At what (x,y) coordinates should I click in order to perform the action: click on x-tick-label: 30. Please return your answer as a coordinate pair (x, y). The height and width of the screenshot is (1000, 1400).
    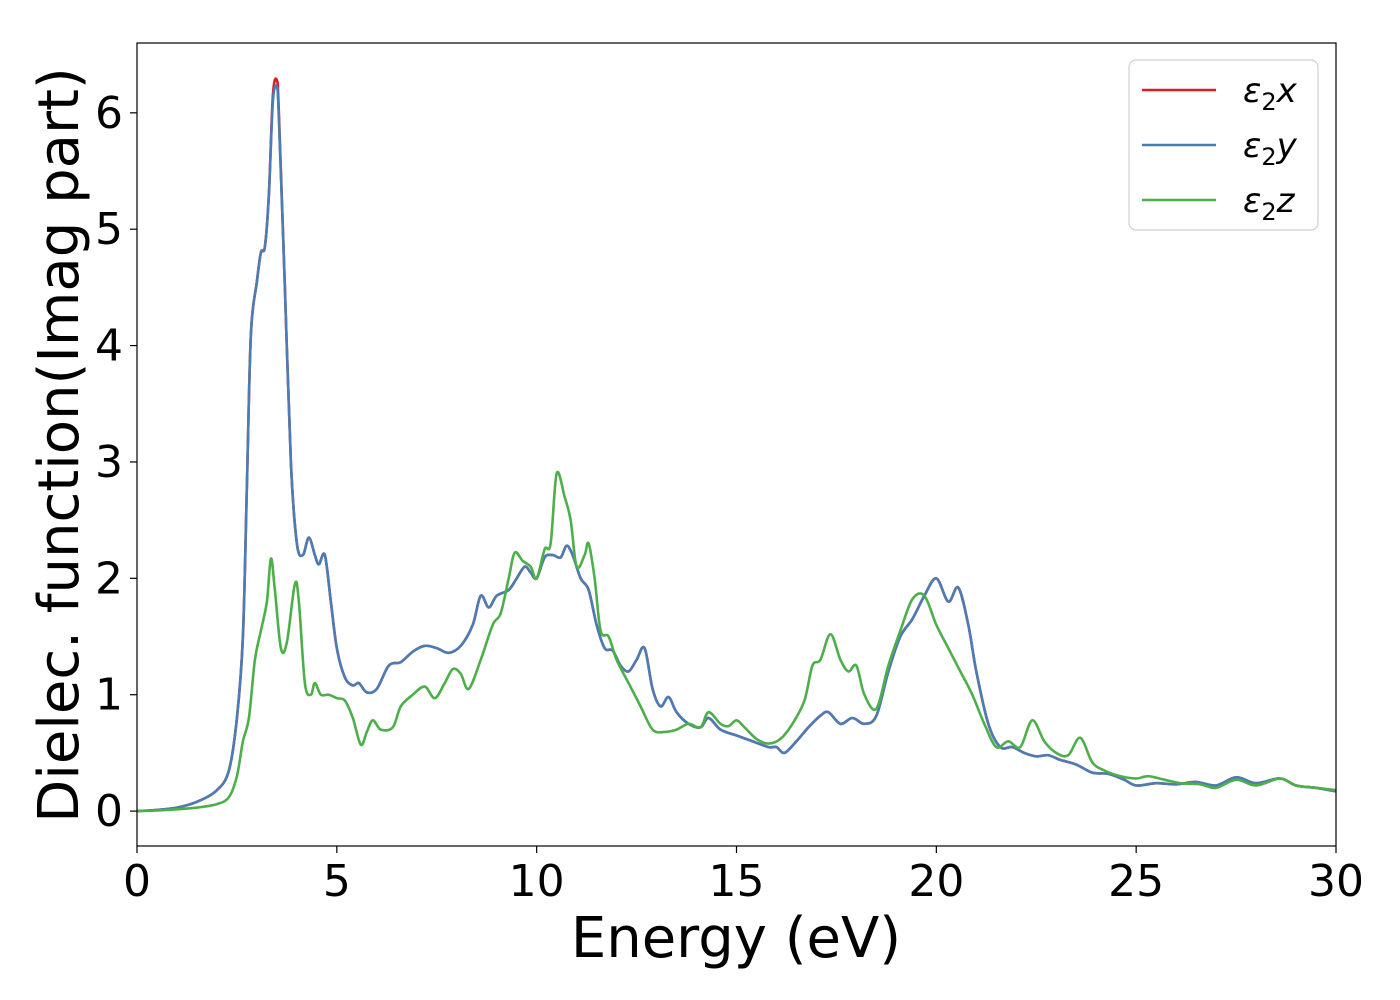
    Looking at the image, I should click on (1336, 881).